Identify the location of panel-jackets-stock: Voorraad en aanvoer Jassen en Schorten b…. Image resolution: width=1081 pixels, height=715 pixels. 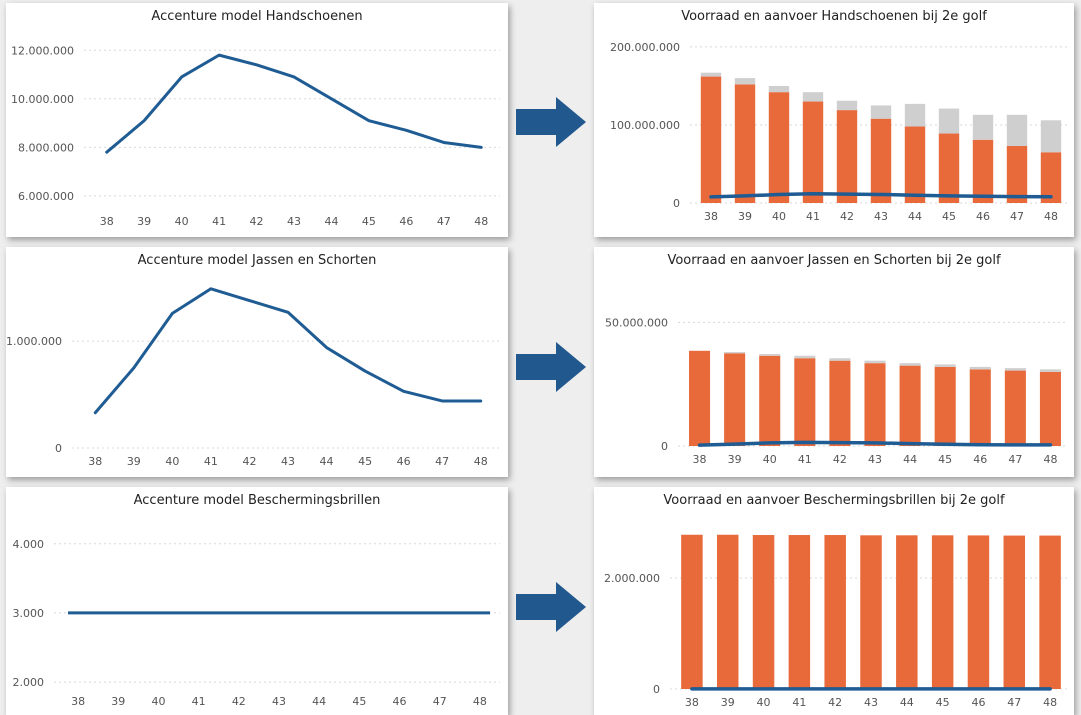
(834, 362).